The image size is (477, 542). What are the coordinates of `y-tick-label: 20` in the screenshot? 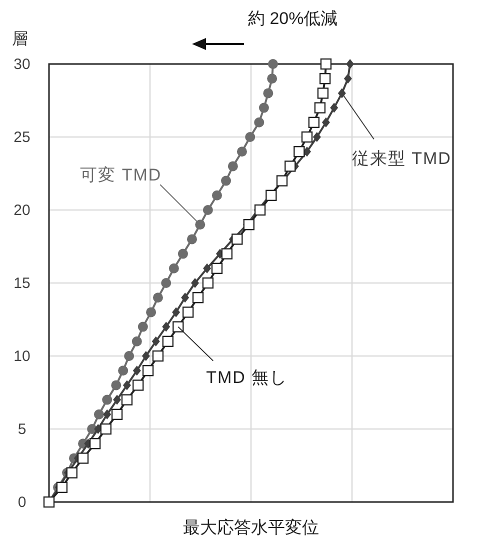 It's located at (22, 210).